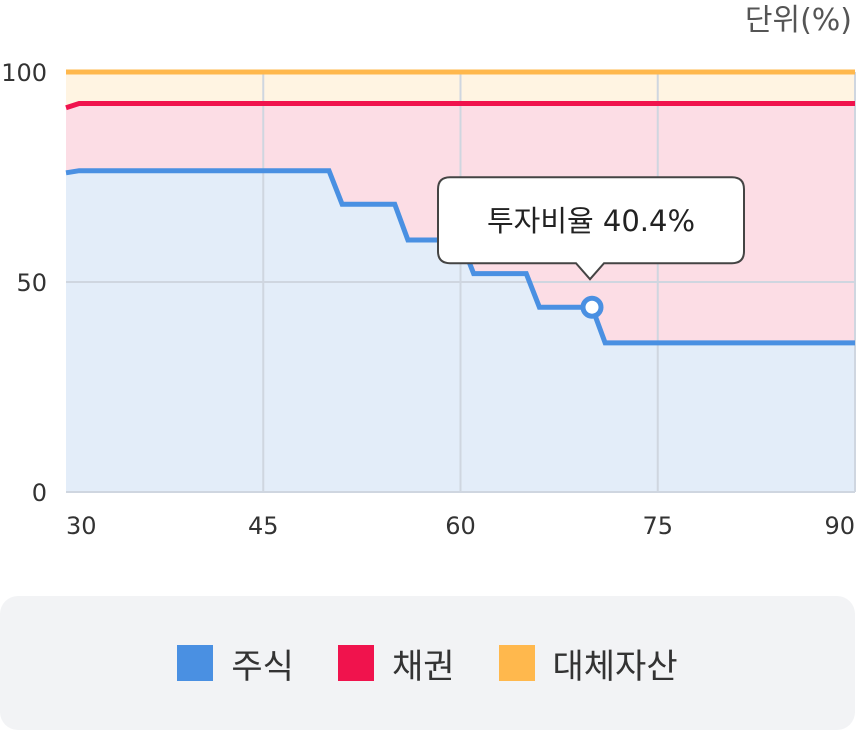 Image resolution: width=856 pixels, height=731 pixels. I want to click on tooltip-marker, so click(592, 307).